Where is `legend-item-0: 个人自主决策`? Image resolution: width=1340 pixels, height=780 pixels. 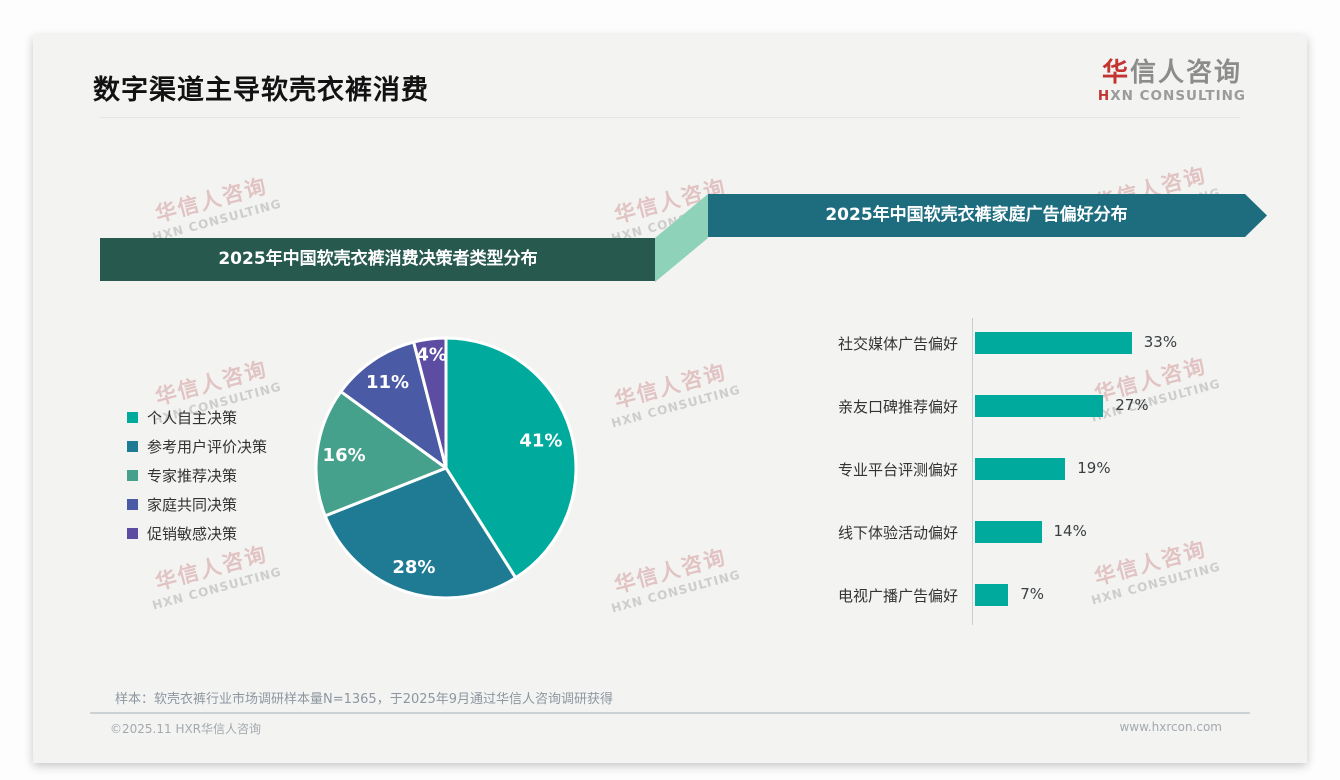 legend-item-0: 个人自主决策 is located at coordinates (197, 417).